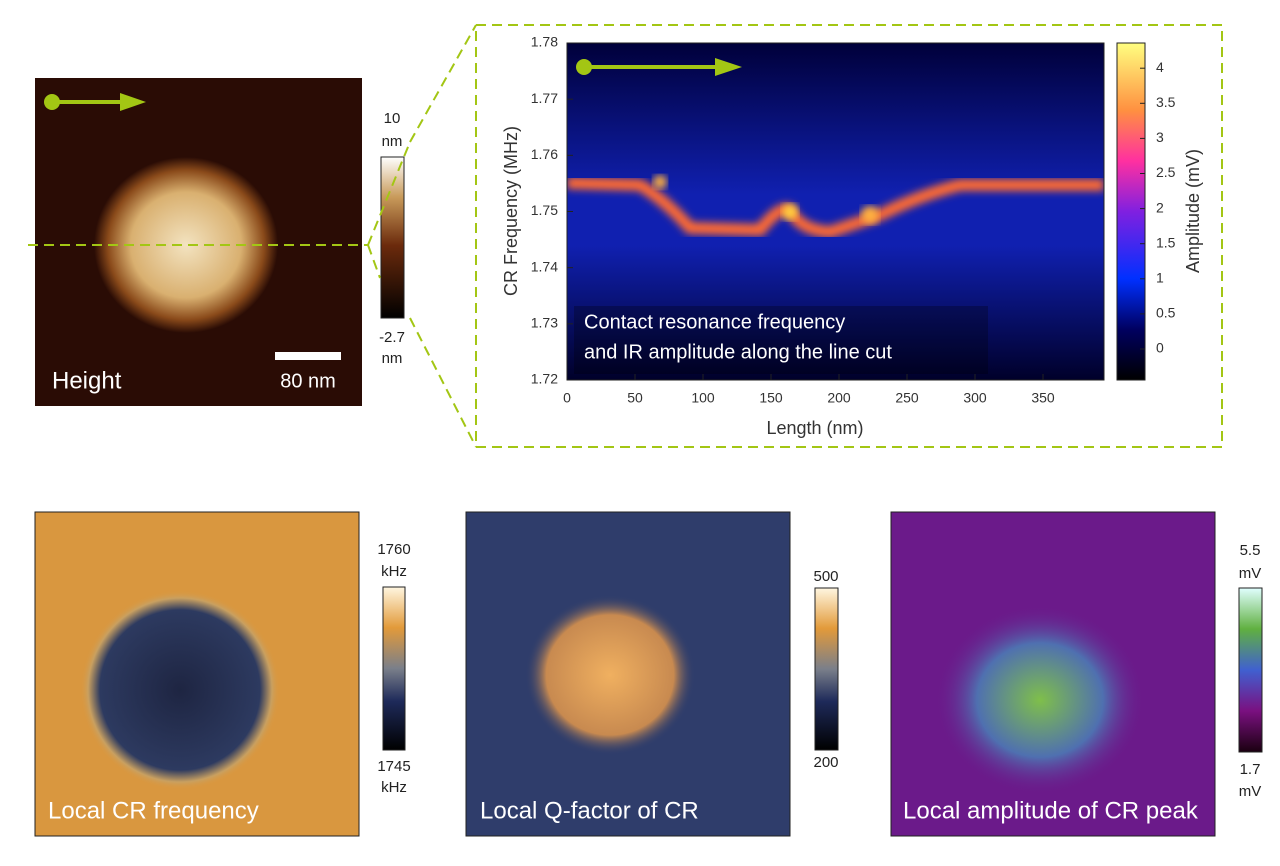 This screenshot has width=1280, height=866. I want to click on x-tick-label: 150, so click(771, 398).